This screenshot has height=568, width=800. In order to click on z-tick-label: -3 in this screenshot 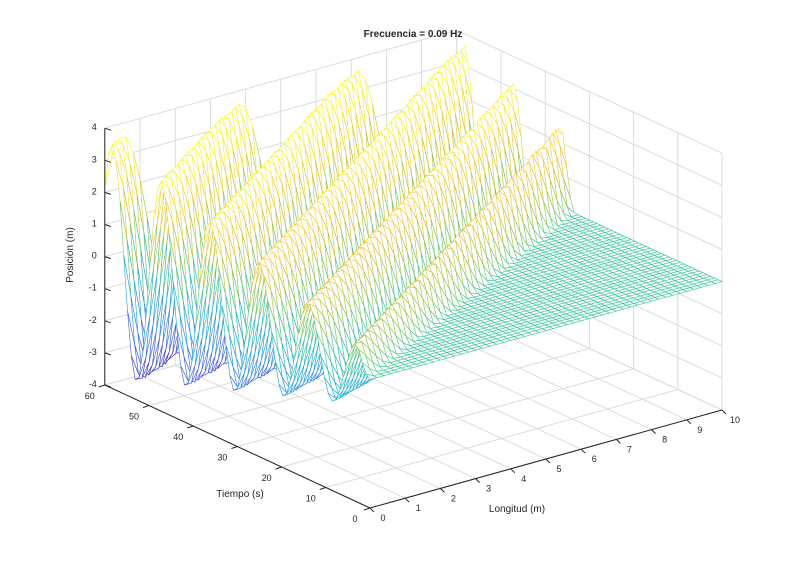, I will do `click(93, 352)`.